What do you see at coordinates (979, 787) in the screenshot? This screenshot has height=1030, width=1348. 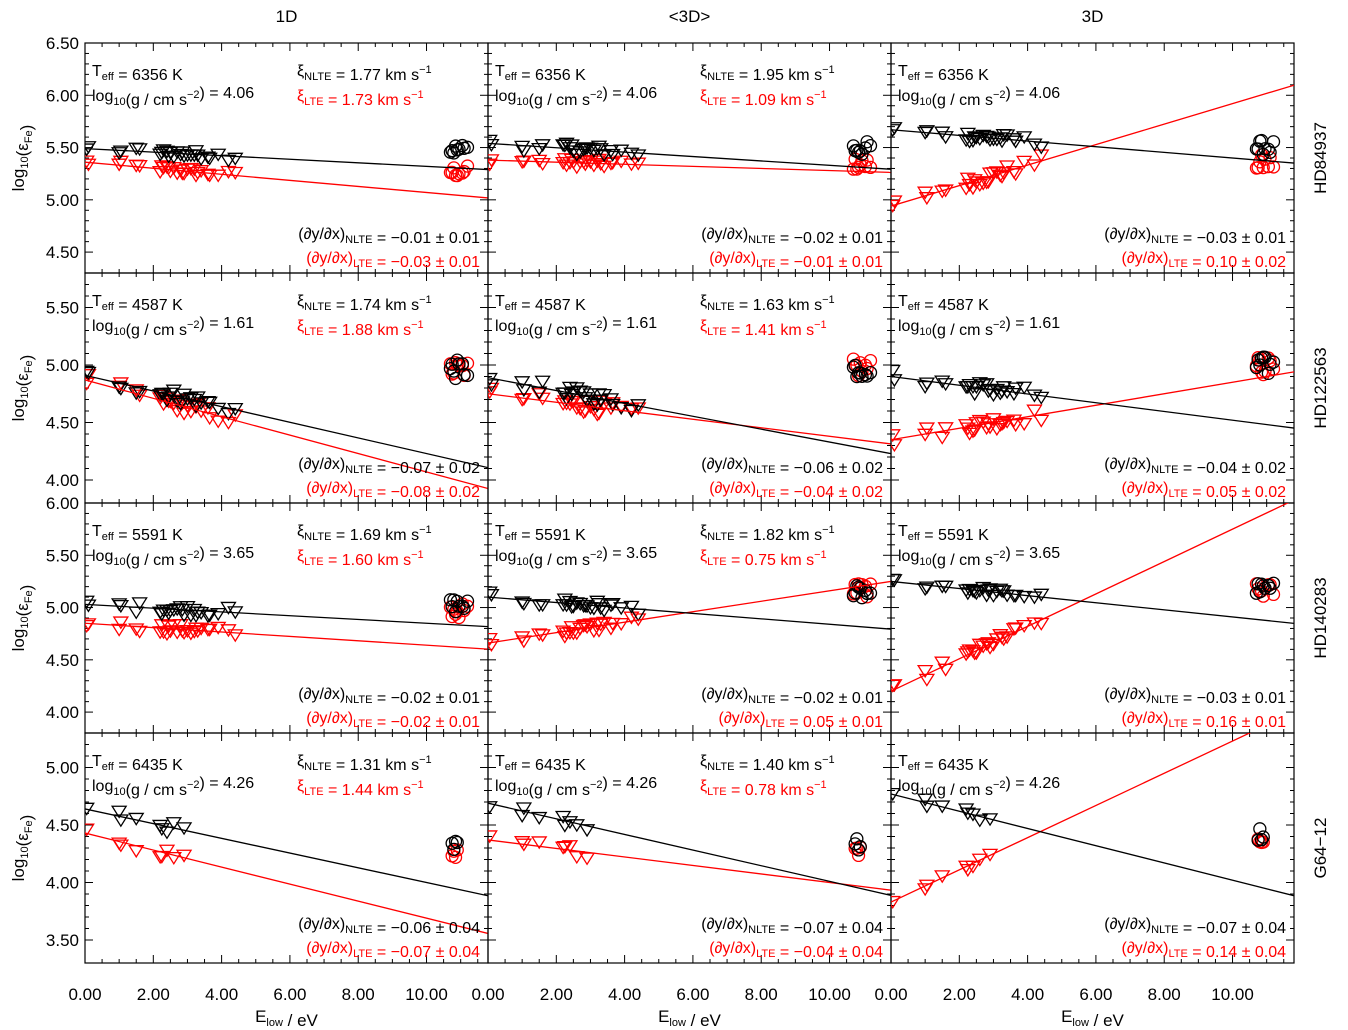 I see `logg-annotation: log10(g / cm s−2) = 4.26` at bounding box center [979, 787].